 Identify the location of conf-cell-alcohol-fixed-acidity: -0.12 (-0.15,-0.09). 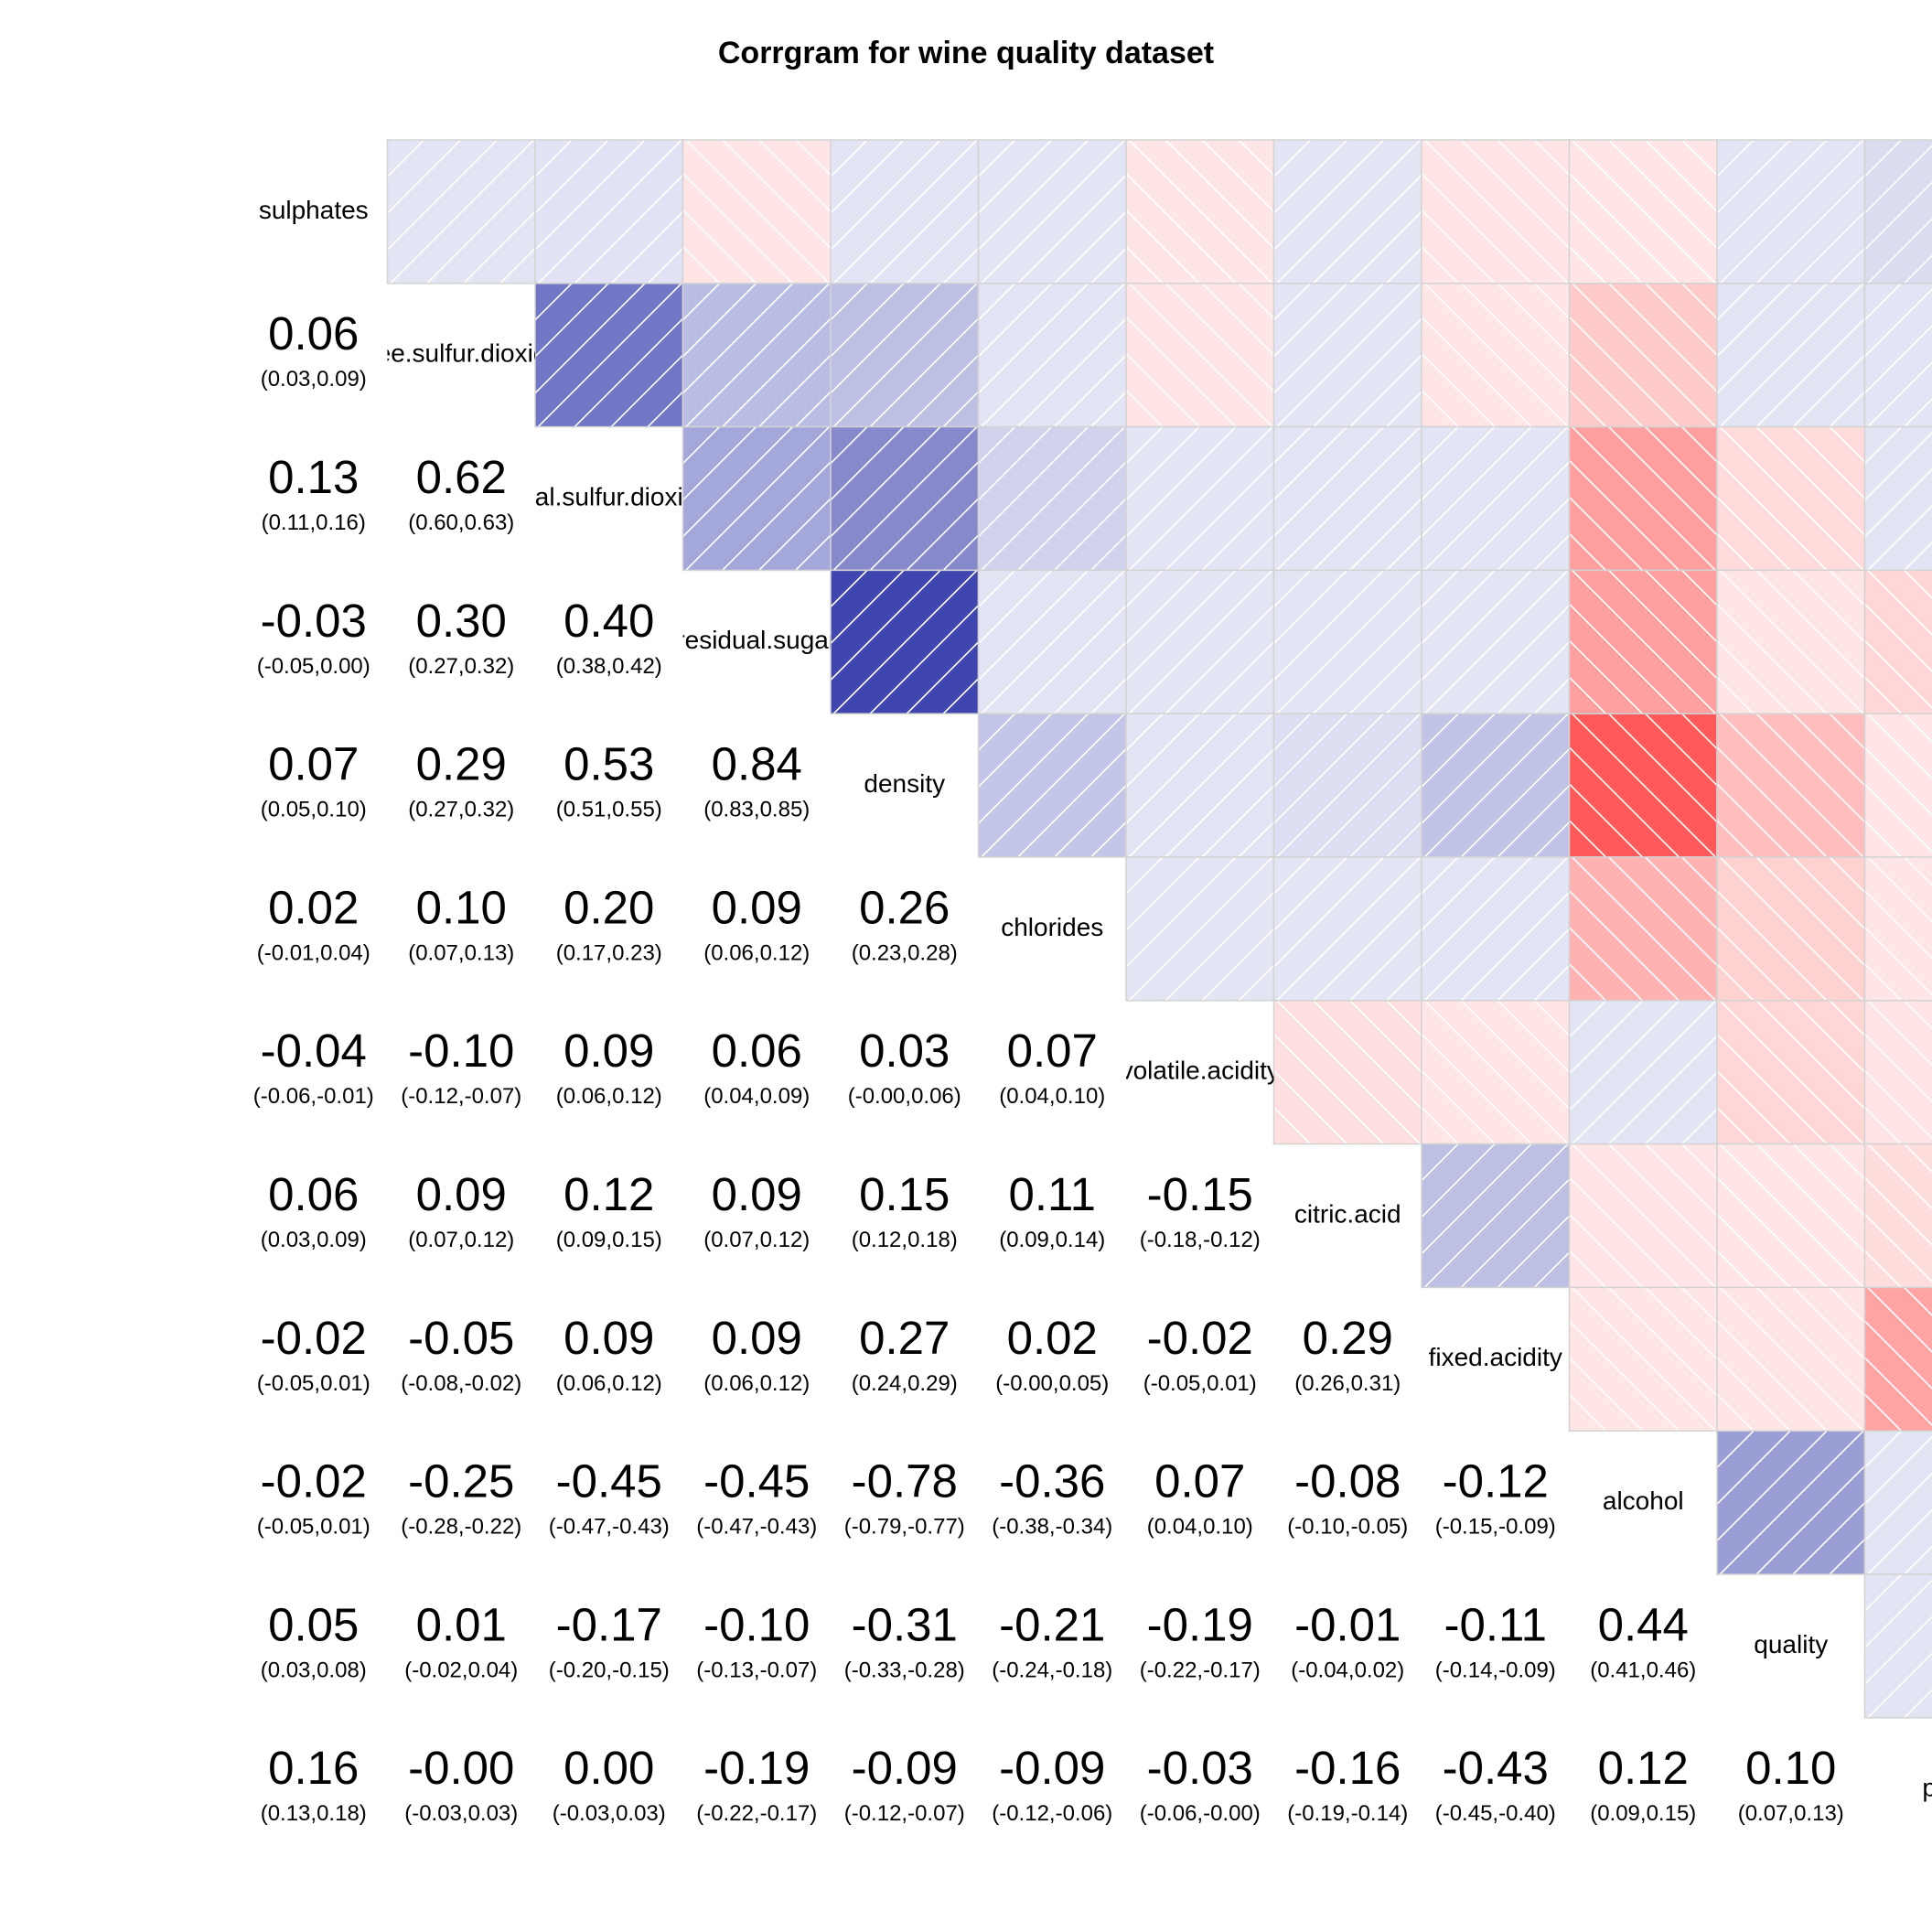
(1496, 1498).